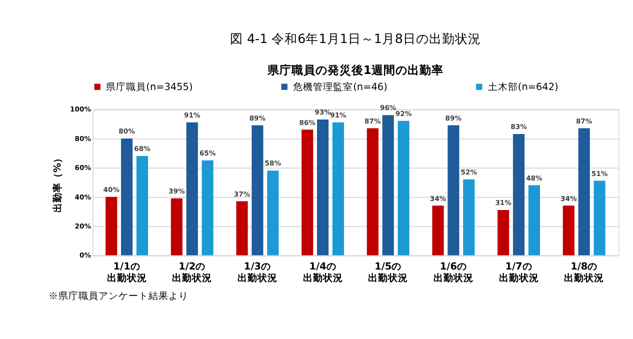  I want to click on chart-title: 図 4-1 令和6年1月1日～1月8日の出勤状況, so click(355, 38).